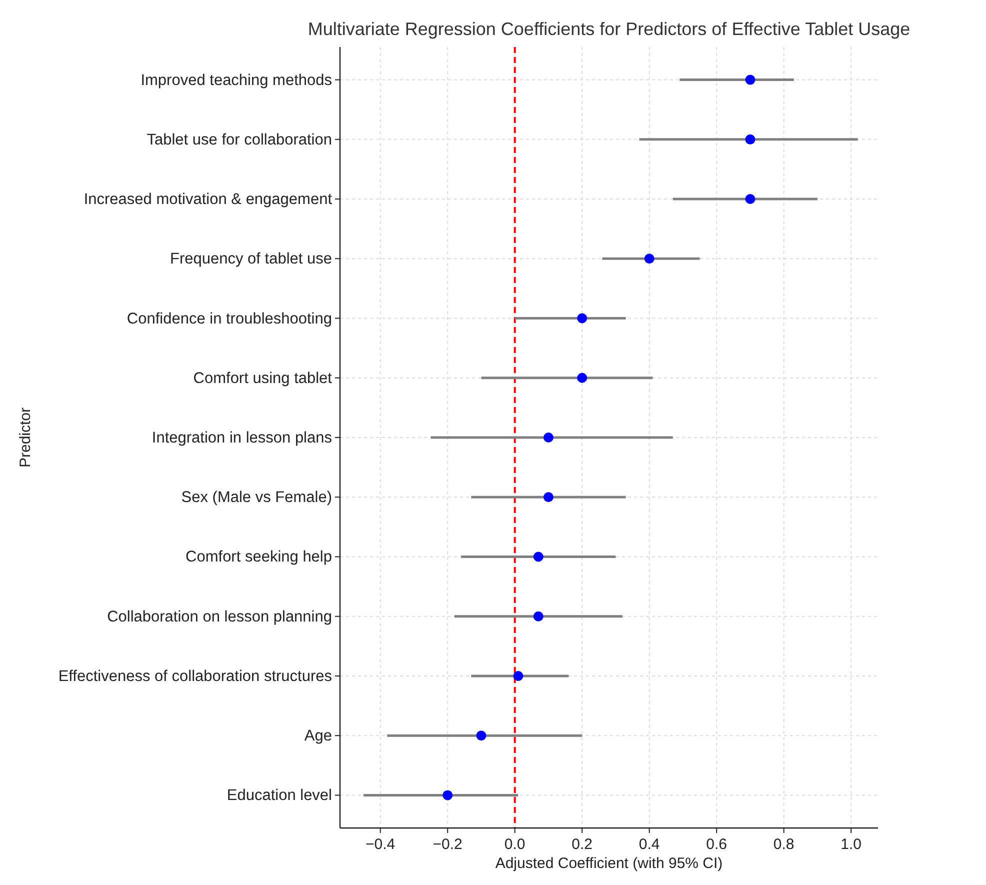 The image size is (986, 885). Describe the element at coordinates (582, 844) in the screenshot. I see `x-tick-label: 0.2` at that location.